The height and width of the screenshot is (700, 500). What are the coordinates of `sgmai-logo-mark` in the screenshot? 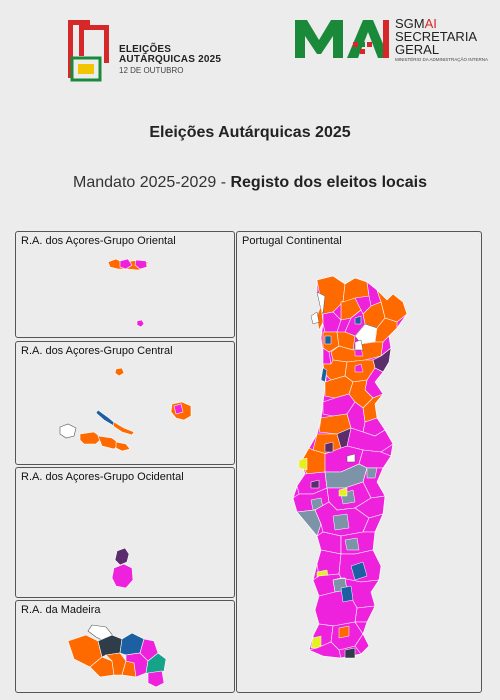 It's located at (342, 39).